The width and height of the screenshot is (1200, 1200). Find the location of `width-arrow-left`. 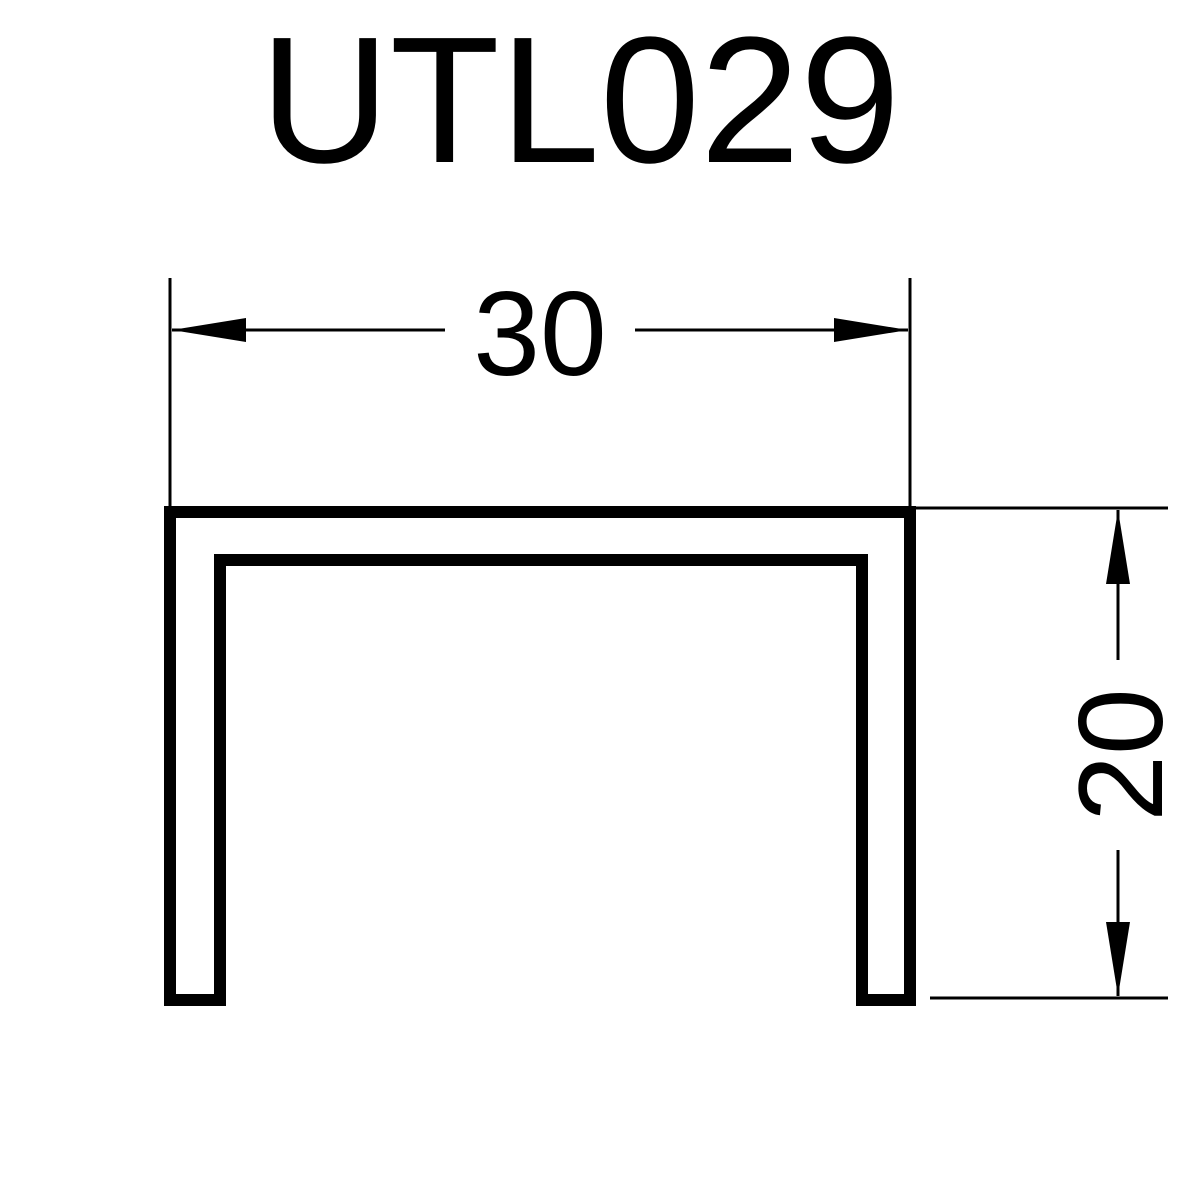

width-arrow-left is located at coordinates (209, 330).